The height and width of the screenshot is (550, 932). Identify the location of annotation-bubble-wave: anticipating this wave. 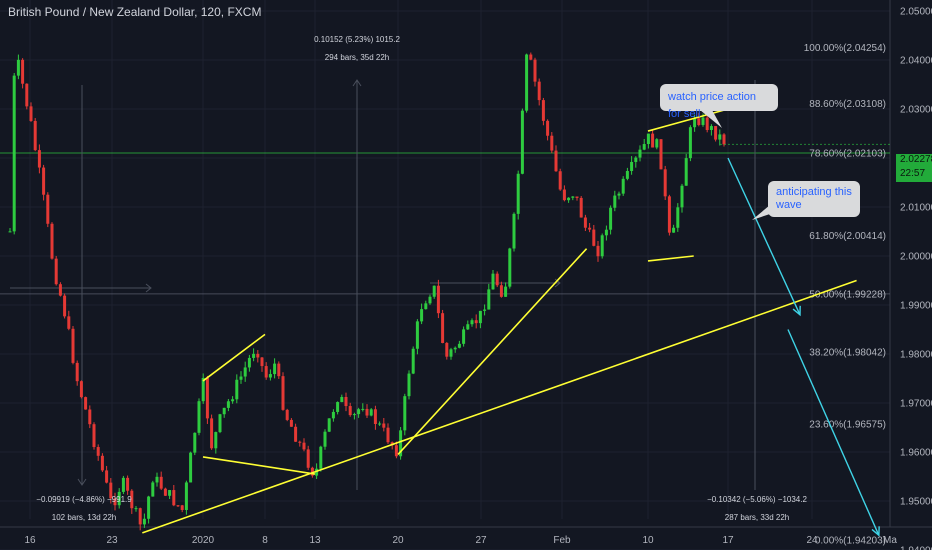
(814, 199).